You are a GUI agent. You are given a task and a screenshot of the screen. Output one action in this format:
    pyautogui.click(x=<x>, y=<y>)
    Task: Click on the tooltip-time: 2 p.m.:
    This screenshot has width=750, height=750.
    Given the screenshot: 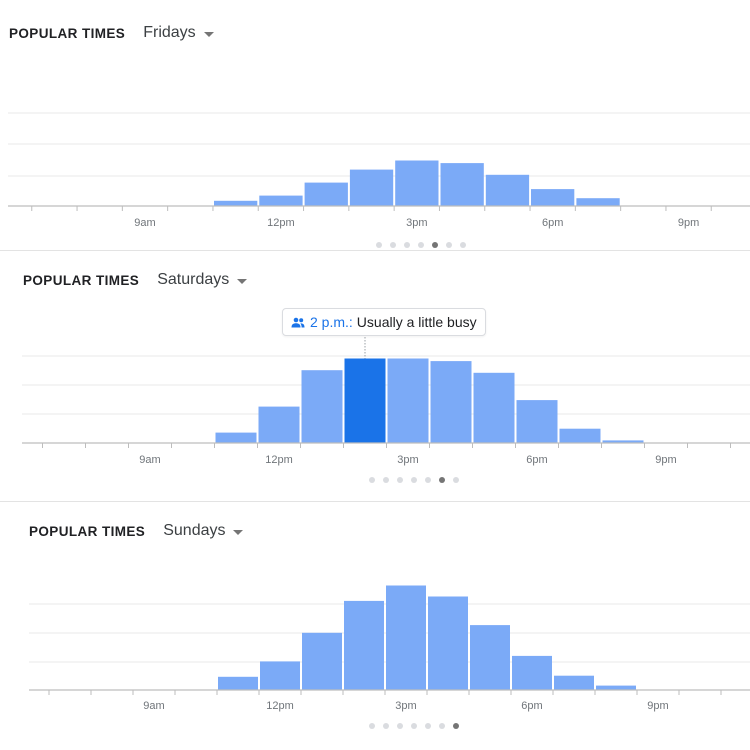 What is the action you would take?
    pyautogui.click(x=331, y=322)
    